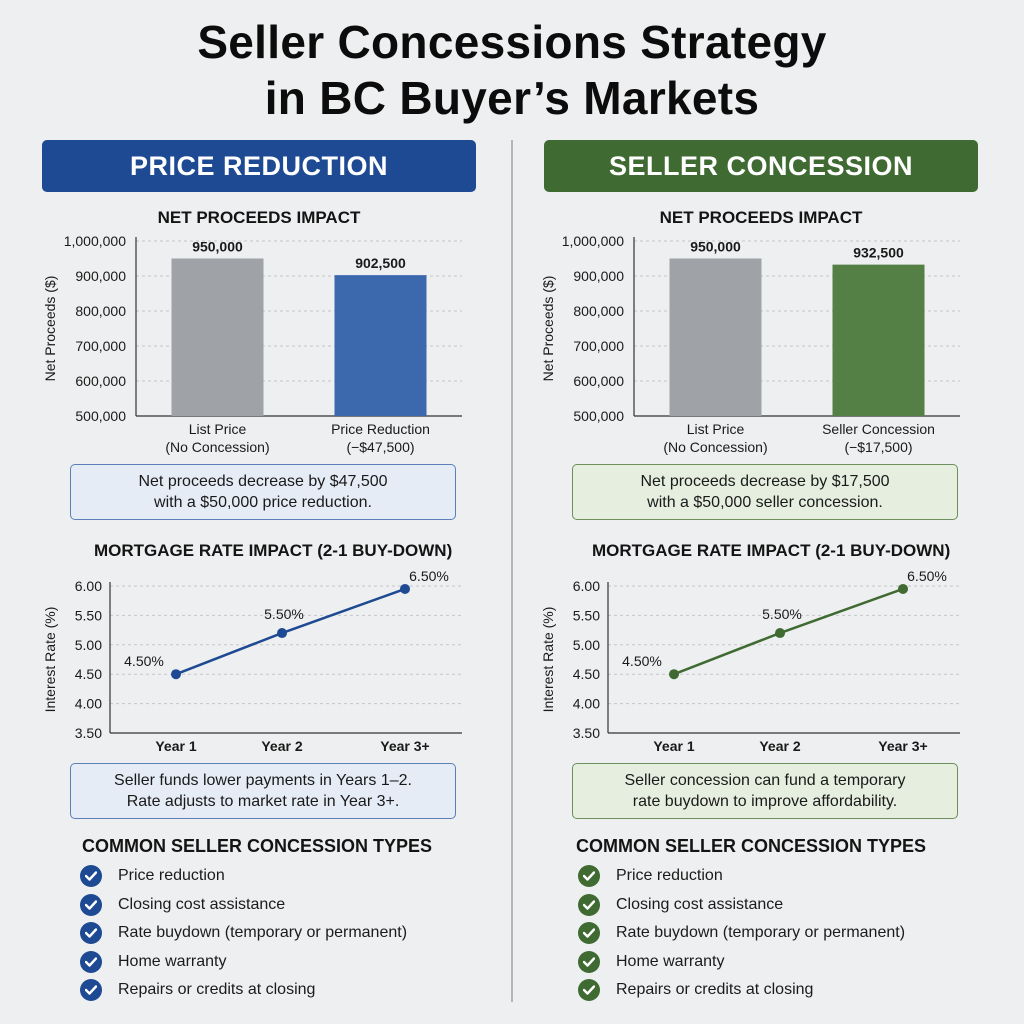 This screenshot has height=1024, width=1024. I want to click on panel-header: SELLER CONCESSION, so click(761, 166).